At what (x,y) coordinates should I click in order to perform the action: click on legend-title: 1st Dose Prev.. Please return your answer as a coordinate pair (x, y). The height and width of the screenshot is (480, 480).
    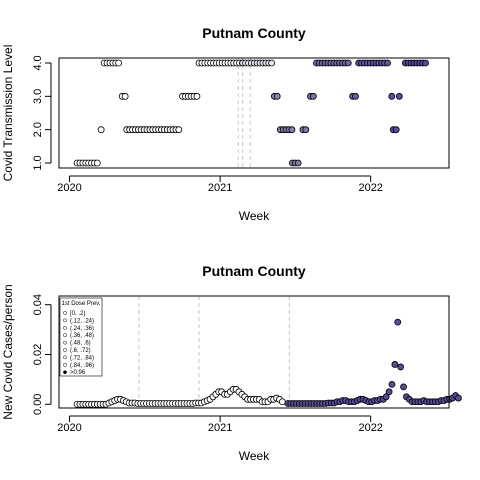
    Looking at the image, I should click on (81, 304).